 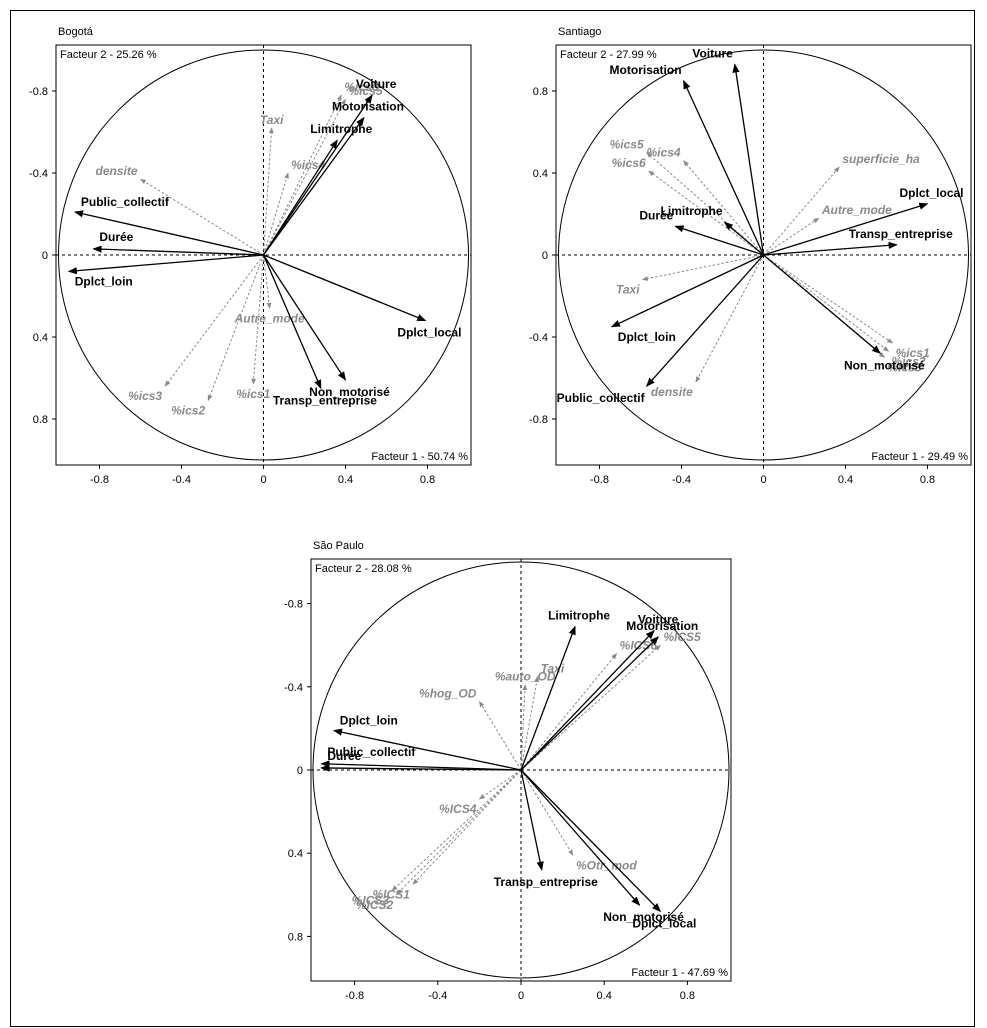 What do you see at coordinates (429, 333) in the screenshot?
I see `active-variable-label: Dplct_local` at bounding box center [429, 333].